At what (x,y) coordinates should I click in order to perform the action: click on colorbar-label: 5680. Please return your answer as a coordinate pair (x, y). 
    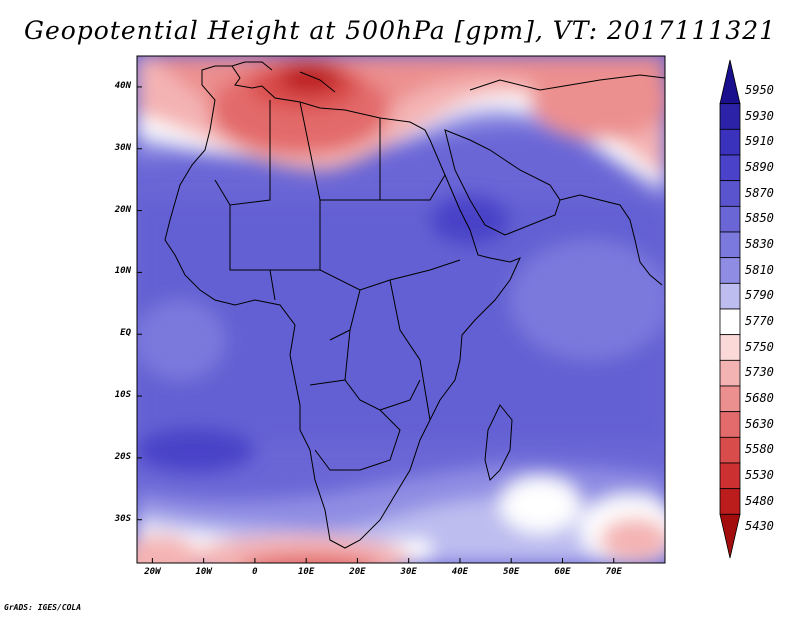
    Looking at the image, I should click on (759, 397).